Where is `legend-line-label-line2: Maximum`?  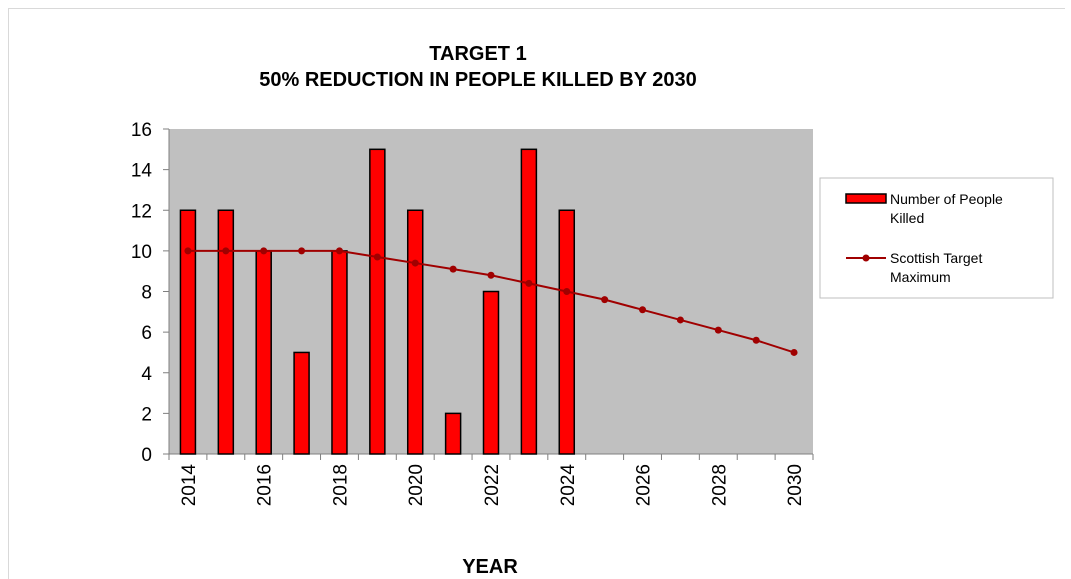 legend-line-label-line2: Maximum is located at coordinates (920, 277).